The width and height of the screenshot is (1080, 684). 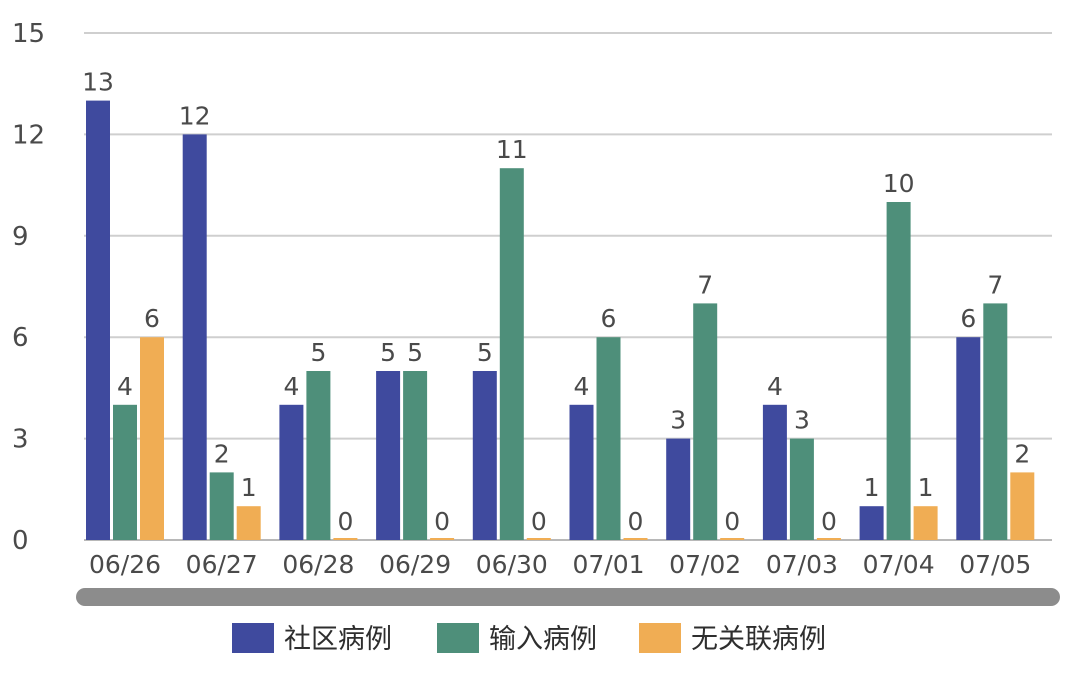 I want to click on y-tick-label: 6, so click(x=20, y=338).